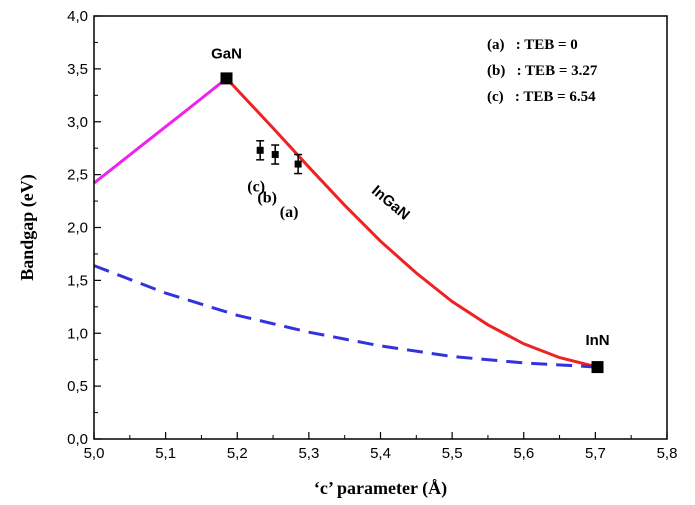 The height and width of the screenshot is (505, 695). What do you see at coordinates (541, 97) in the screenshot?
I see `legend-entry-c: (c) : TEB = 6.54` at bounding box center [541, 97].